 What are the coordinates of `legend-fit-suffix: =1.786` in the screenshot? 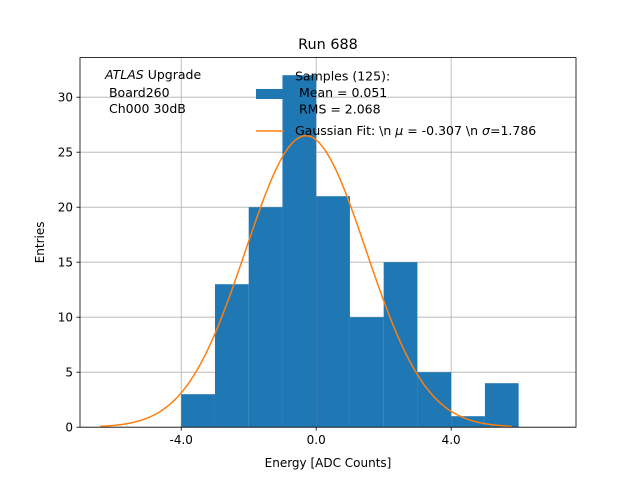 It's located at (513, 130).